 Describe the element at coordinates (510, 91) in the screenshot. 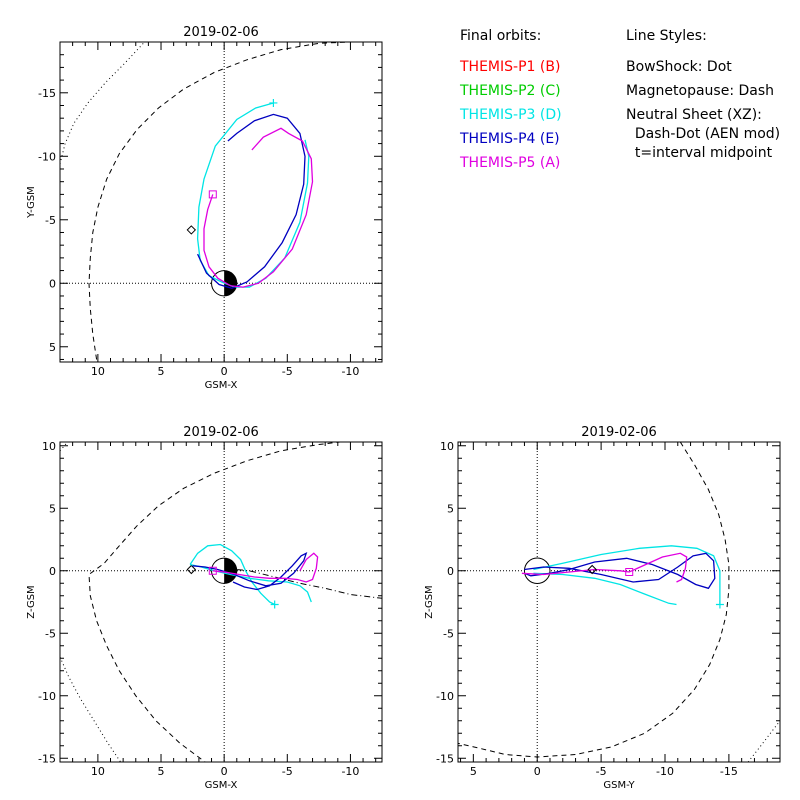

I see `legend-probe-p2: THEMIS-P2 (C)` at that location.